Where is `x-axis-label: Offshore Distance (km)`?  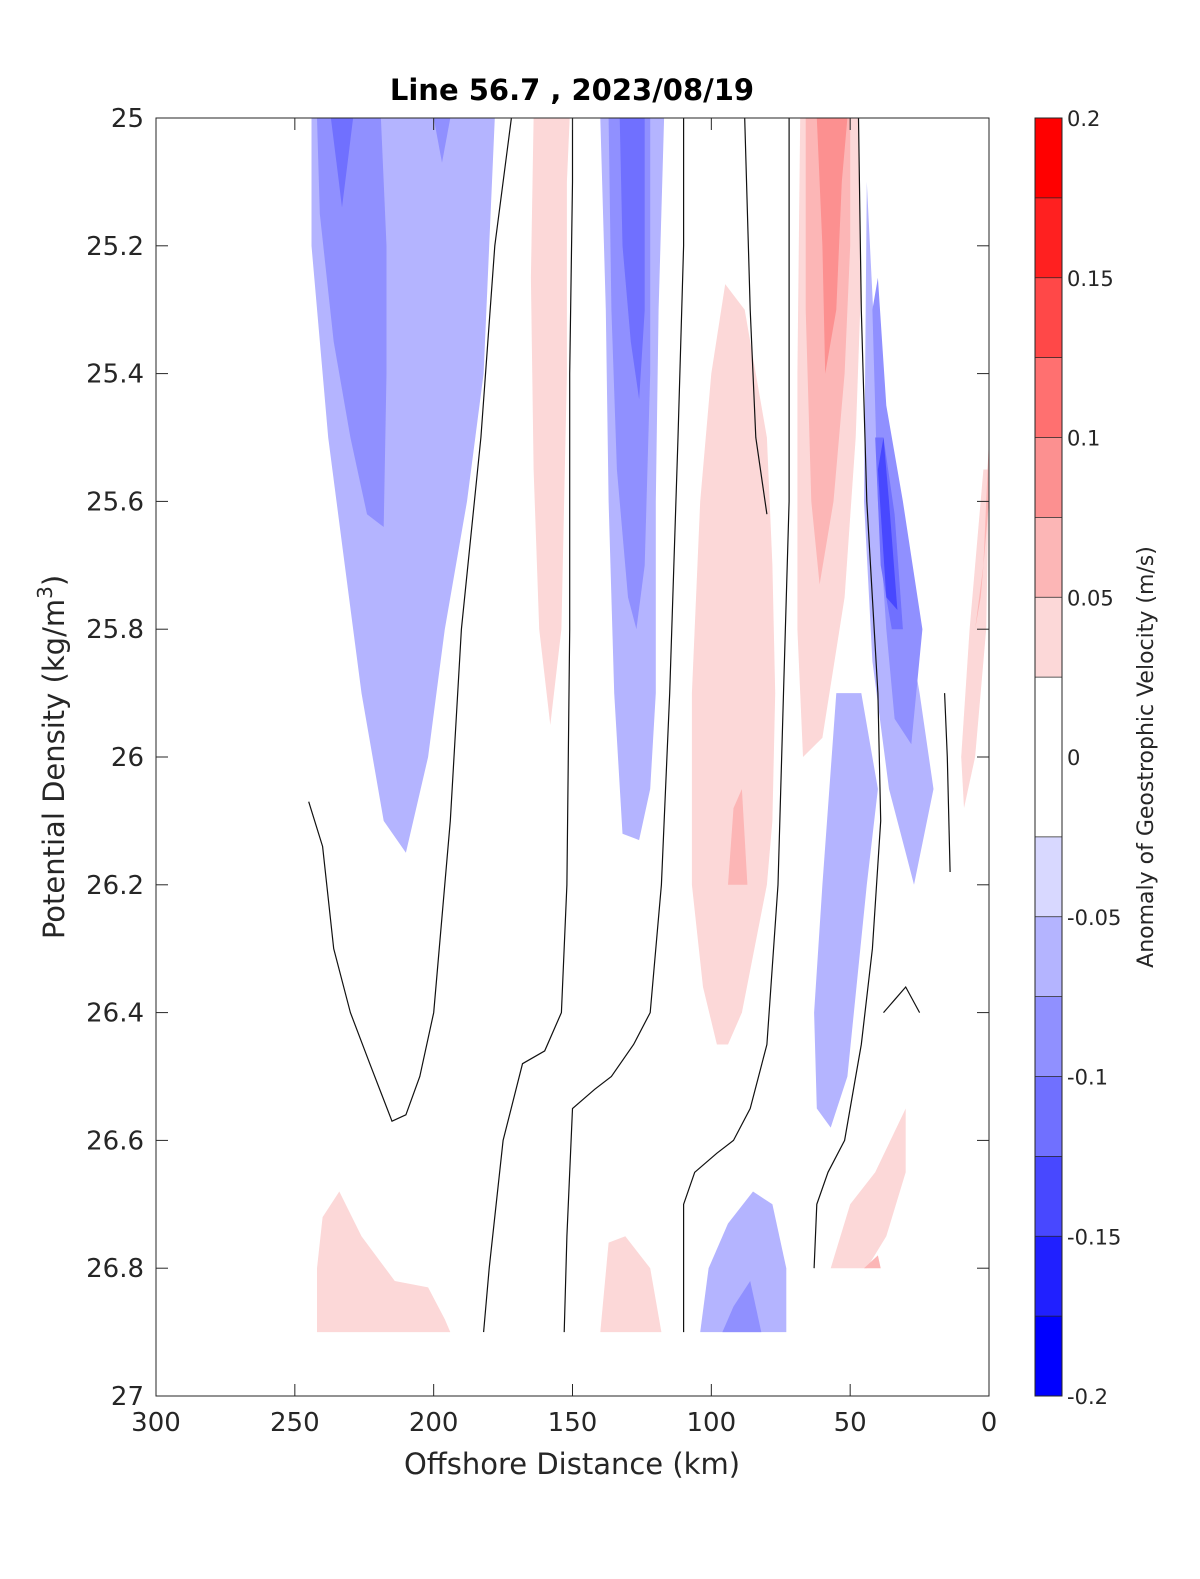
x-axis-label: Offshore Distance (km) is located at coordinates (572, 1464).